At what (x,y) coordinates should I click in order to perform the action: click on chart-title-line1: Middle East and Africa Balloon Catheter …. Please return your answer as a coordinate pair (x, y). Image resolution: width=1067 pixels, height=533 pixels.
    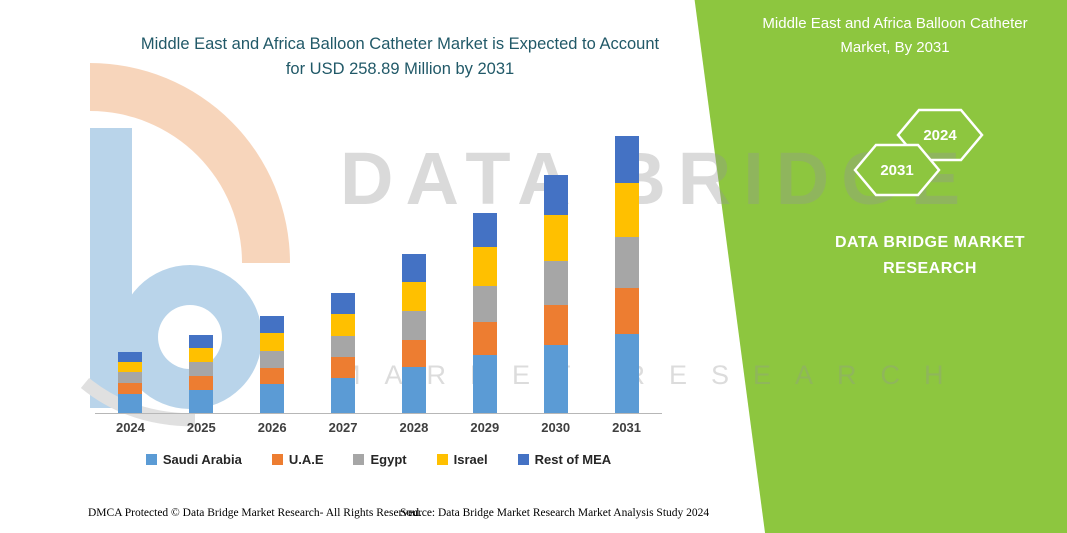
    Looking at the image, I should click on (400, 44).